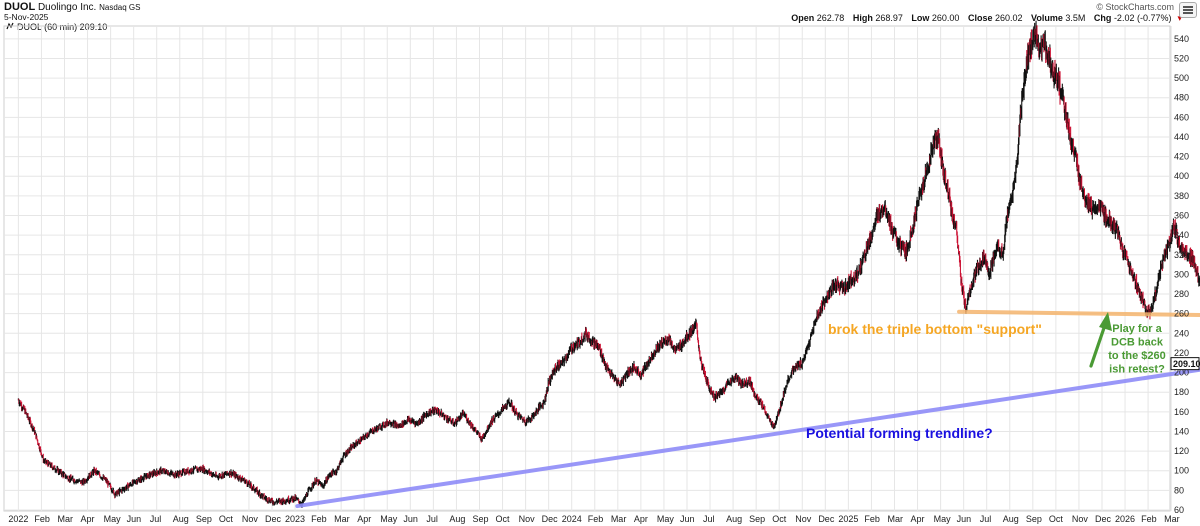 The width and height of the screenshot is (1200, 526). Describe the element at coordinates (1137, 329) in the screenshot. I see `play-annotation-line: Play for a` at that location.